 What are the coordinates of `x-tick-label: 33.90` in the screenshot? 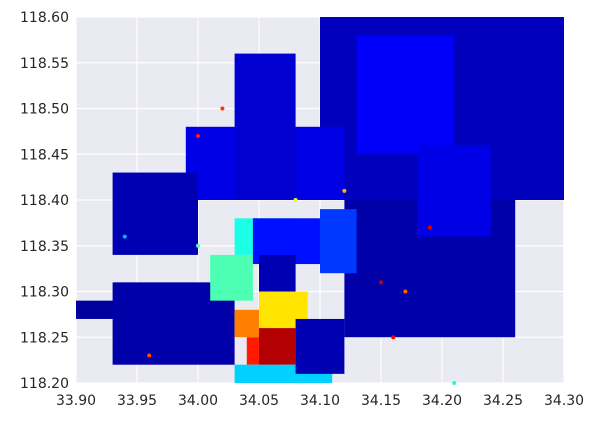 It's located at (76, 401).